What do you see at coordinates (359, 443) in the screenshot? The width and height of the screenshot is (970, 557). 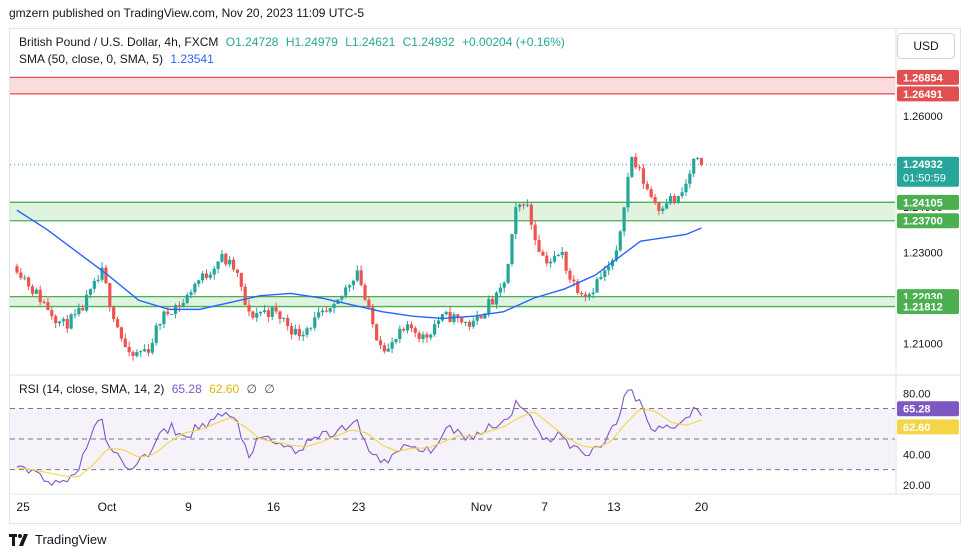 I see `rsi-sma-line` at bounding box center [359, 443].